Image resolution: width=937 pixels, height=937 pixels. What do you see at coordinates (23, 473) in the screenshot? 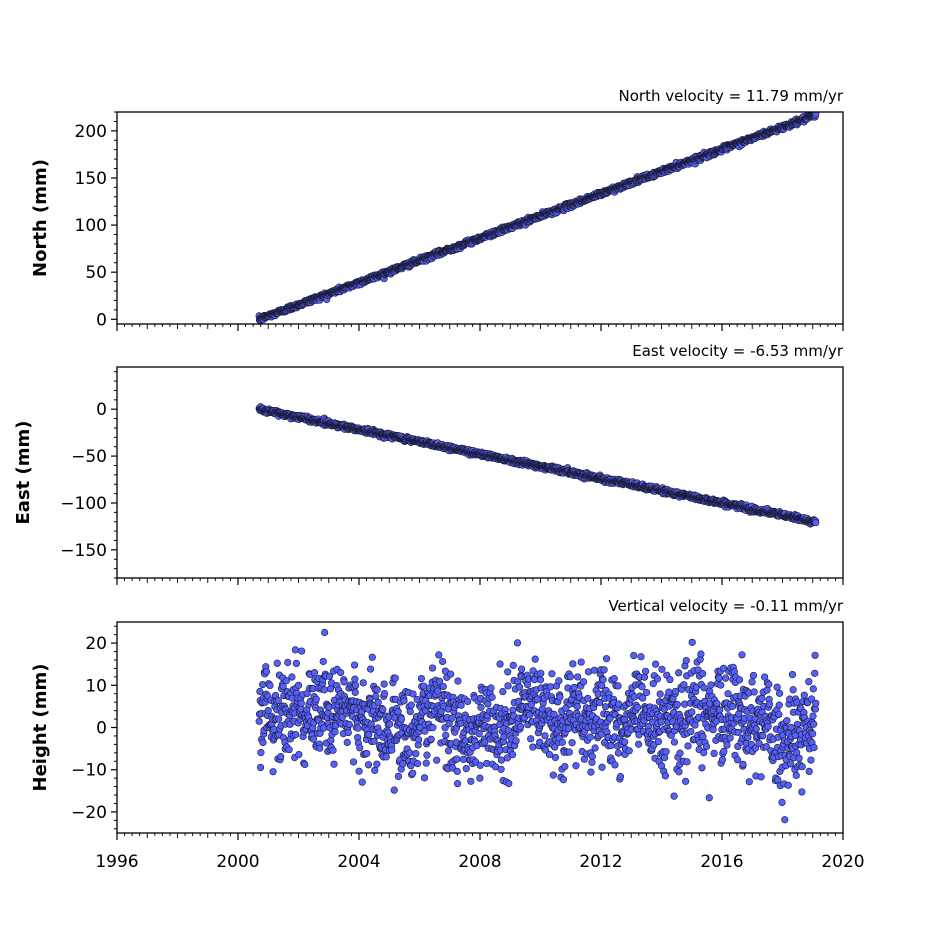
I see `east-ylabel: East (mm)` at bounding box center [23, 473].